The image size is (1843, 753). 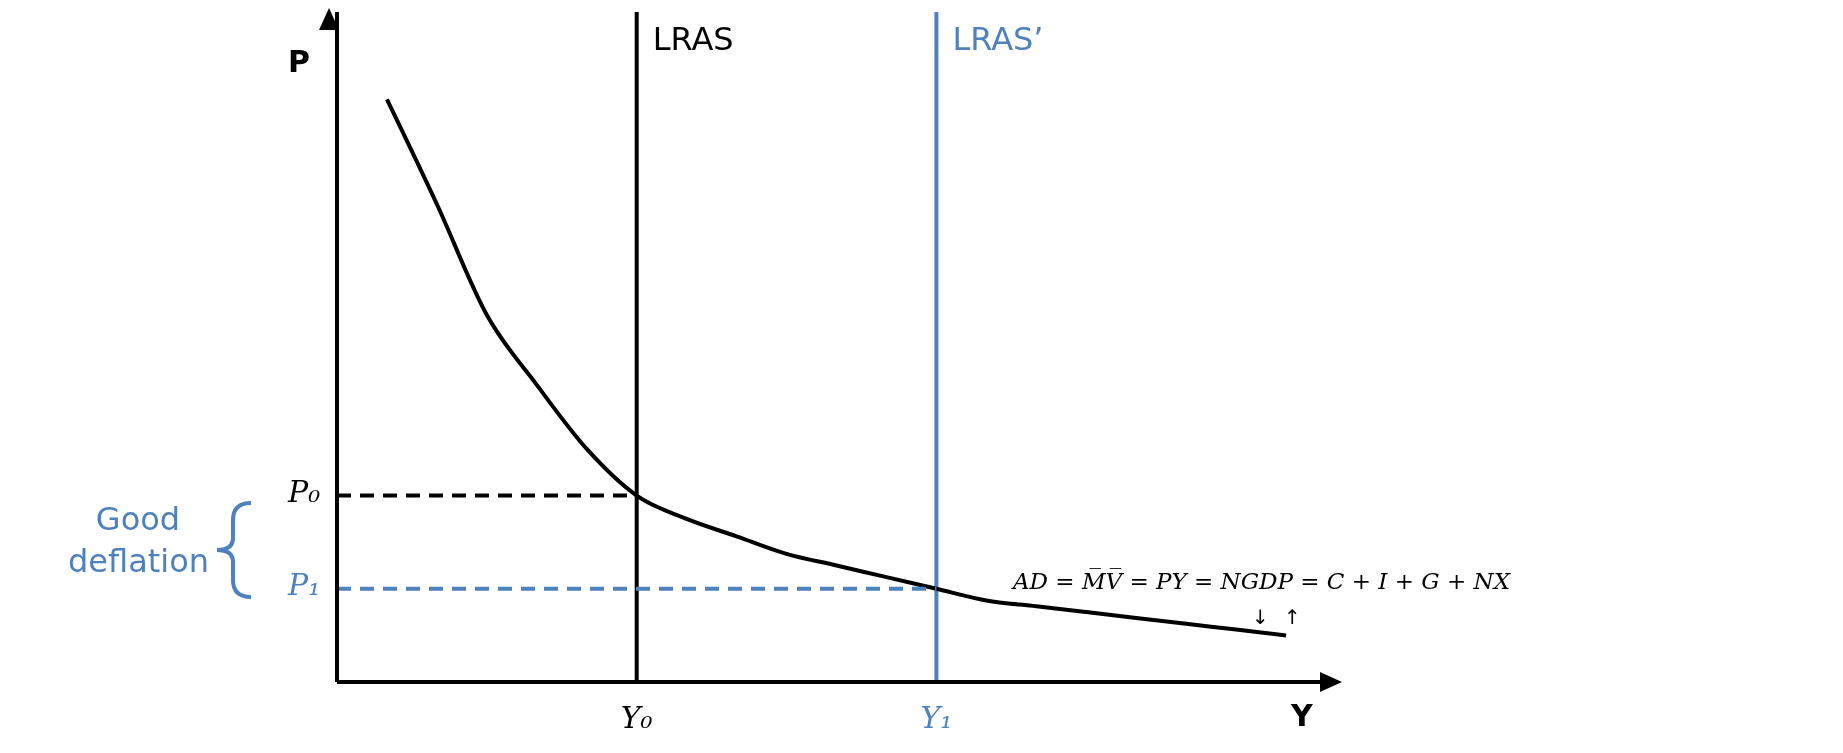 I want to click on text: P₀, so click(x=304, y=491).